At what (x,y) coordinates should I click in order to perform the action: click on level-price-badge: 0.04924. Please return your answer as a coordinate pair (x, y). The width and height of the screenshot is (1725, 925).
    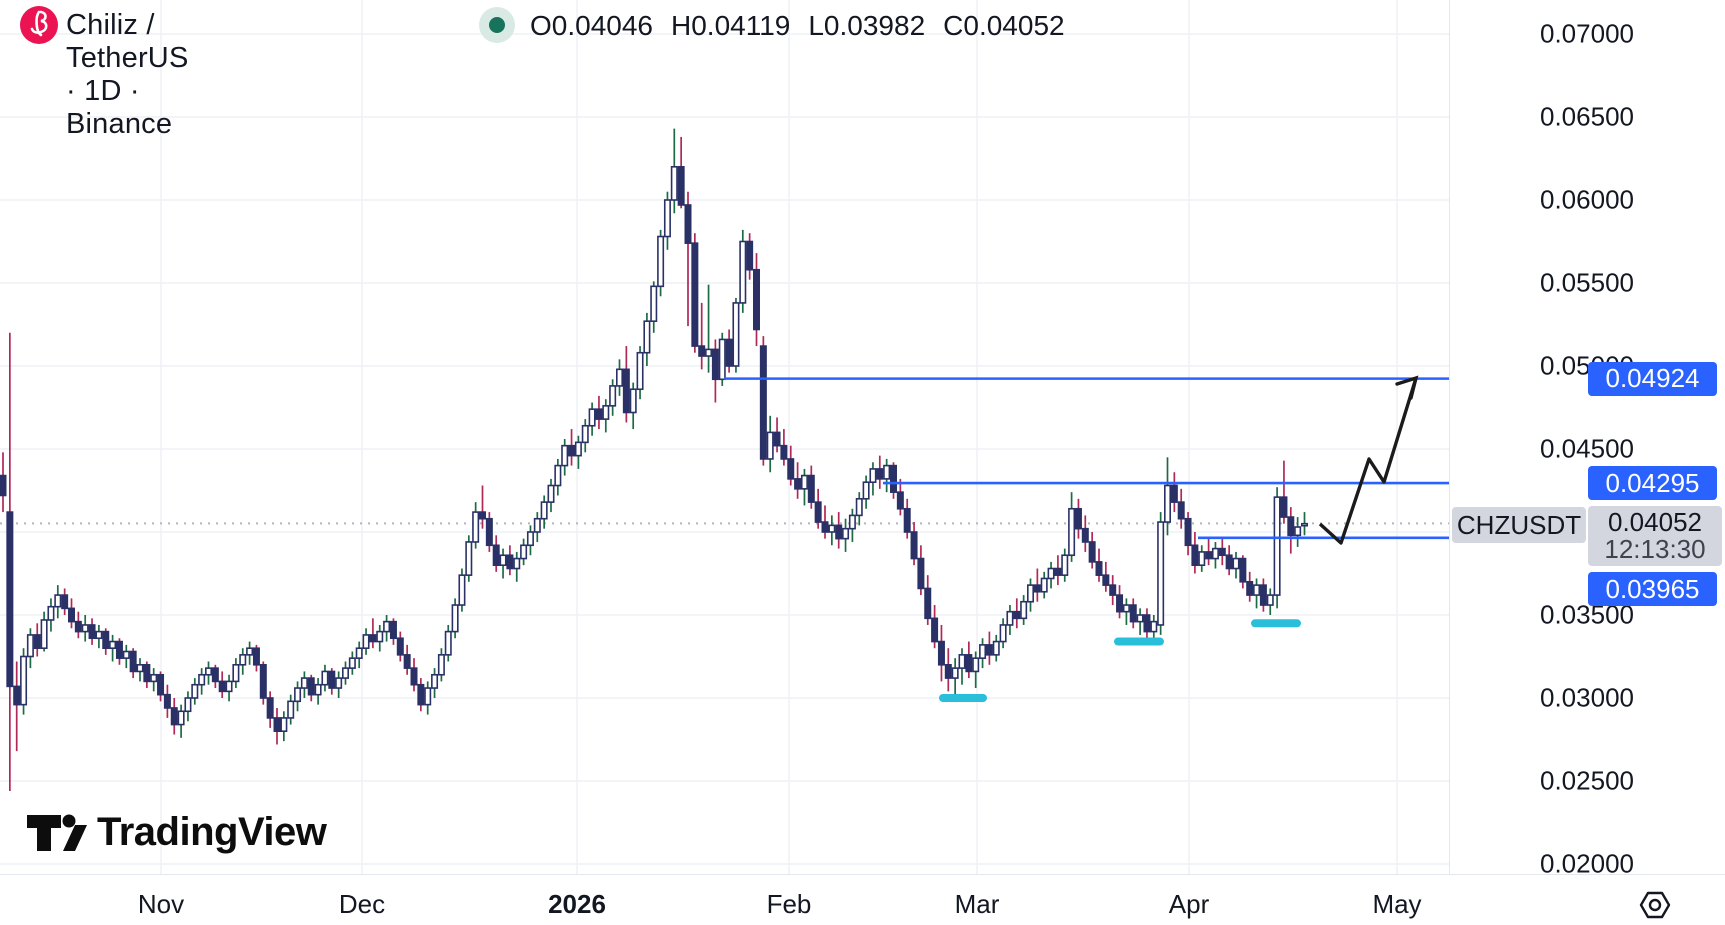
    Looking at the image, I should click on (1652, 378).